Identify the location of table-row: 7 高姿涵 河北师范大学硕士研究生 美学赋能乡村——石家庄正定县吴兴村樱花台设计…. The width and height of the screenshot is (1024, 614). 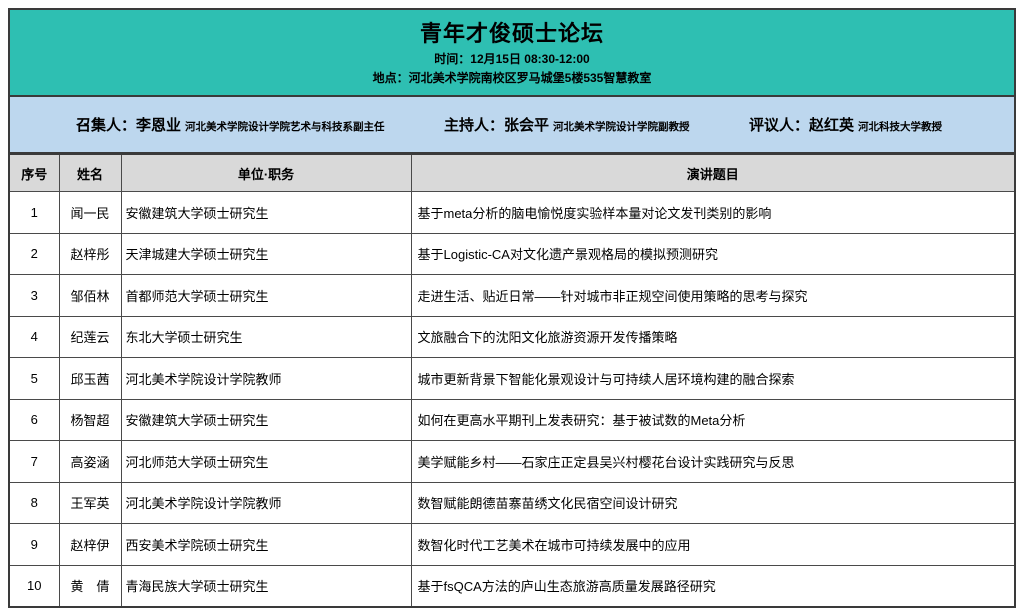
(512, 461).